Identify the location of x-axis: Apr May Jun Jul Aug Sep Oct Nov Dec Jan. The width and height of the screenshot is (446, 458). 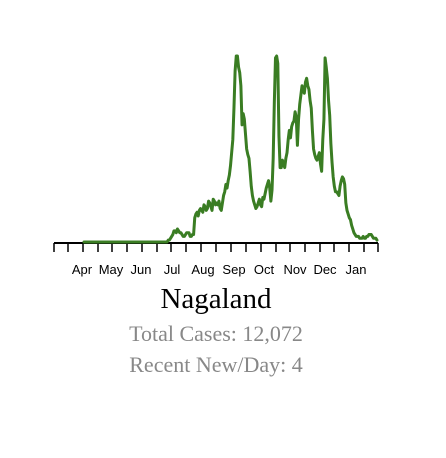
(216, 259).